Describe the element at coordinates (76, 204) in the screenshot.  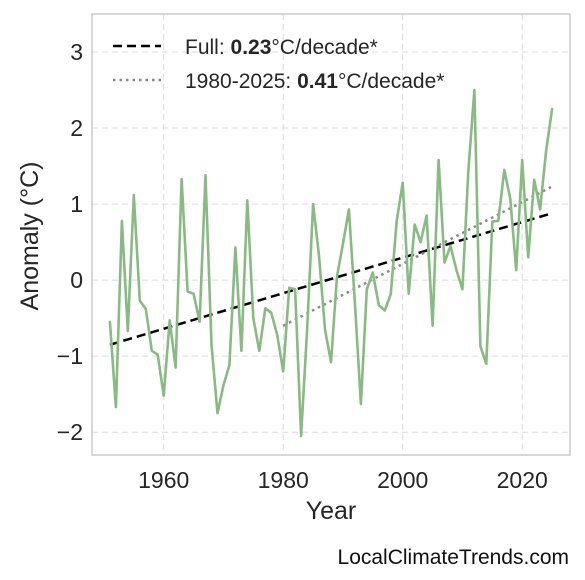
I see `y-tick-label: 1` at that location.